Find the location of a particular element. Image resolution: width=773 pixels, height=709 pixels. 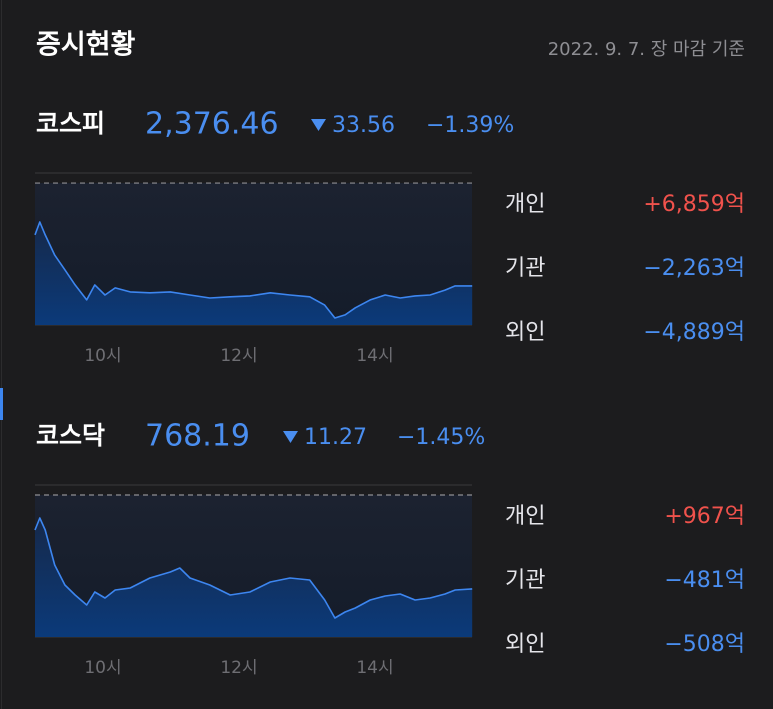

market-name: 코스피 is located at coordinates (70, 123).